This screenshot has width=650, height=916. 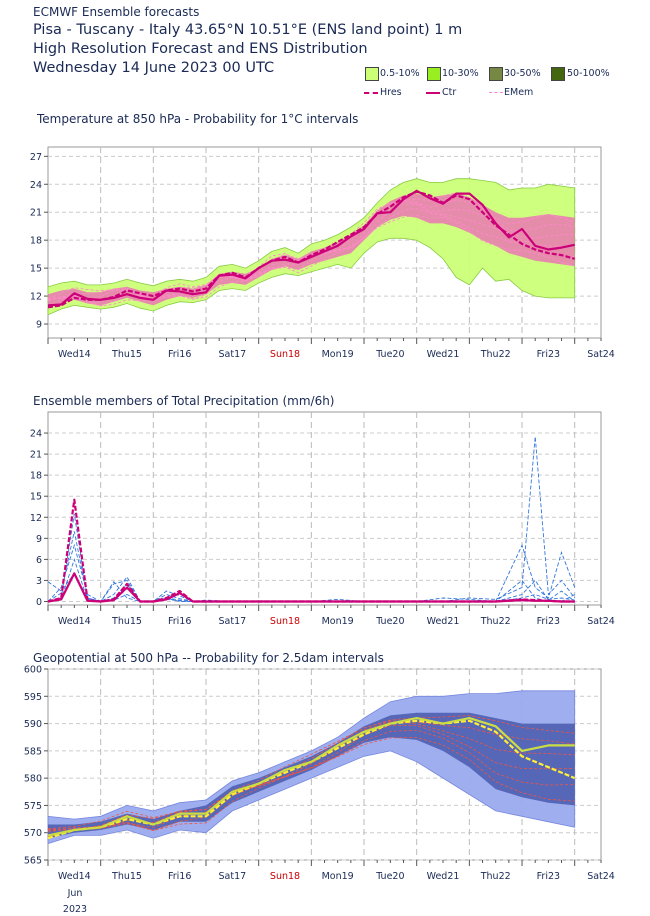 What do you see at coordinates (460, 73) in the screenshot?
I see `legend-label-1: 10-30%` at bounding box center [460, 73].